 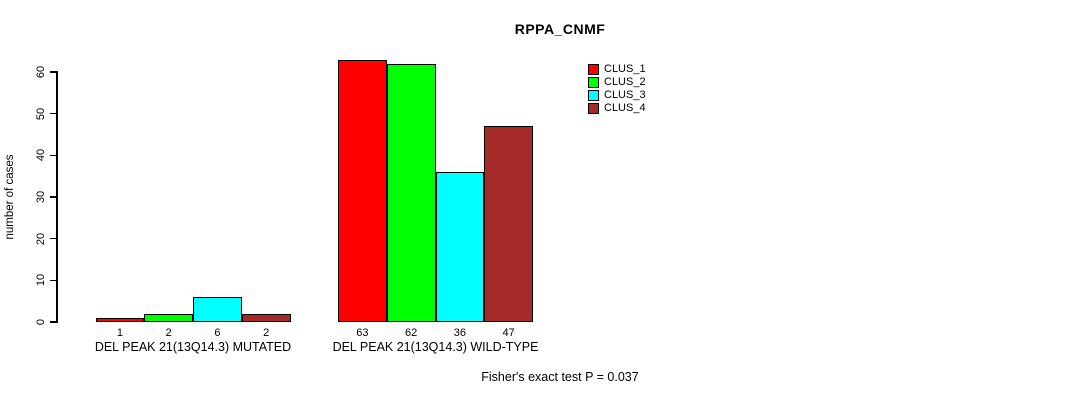 What do you see at coordinates (435, 347) in the screenshot?
I see `x-category-label: DEL PEAK 21(13Q14.3) WILD-TYPE` at bounding box center [435, 347].